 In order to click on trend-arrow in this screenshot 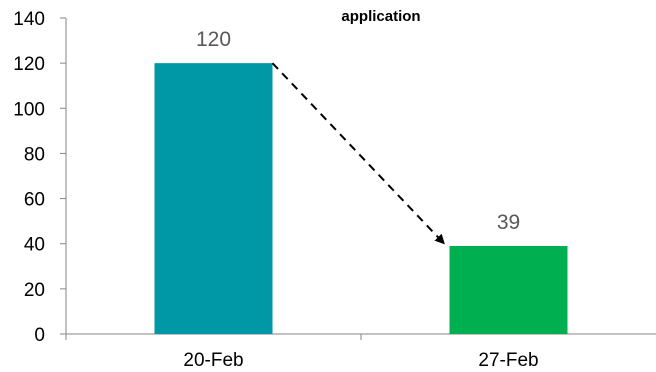, I will do `click(358, 153)`.